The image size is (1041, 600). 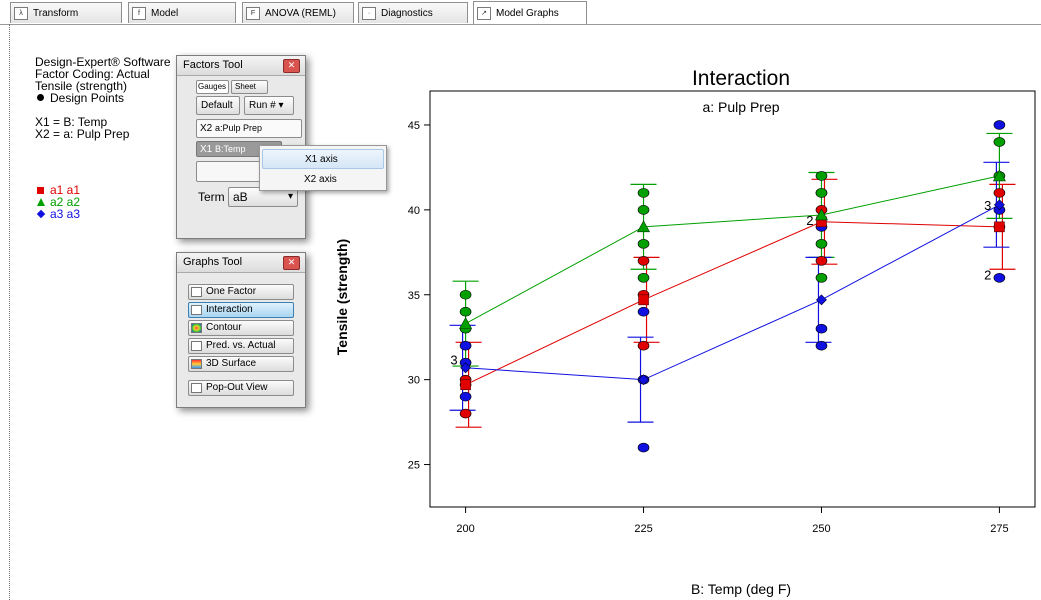 I want to click on design-points-label: Design Points, so click(x=103, y=98).